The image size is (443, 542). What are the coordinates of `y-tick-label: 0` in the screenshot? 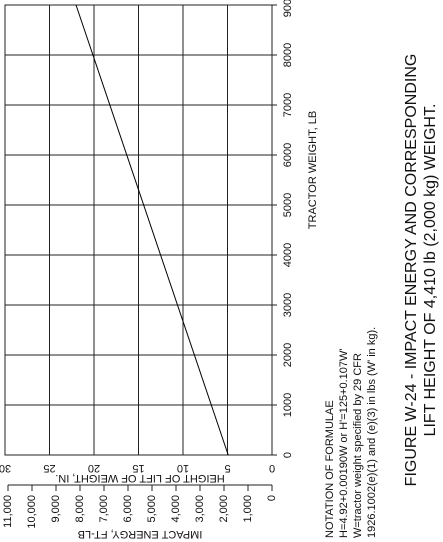 It's located at (272, 468).